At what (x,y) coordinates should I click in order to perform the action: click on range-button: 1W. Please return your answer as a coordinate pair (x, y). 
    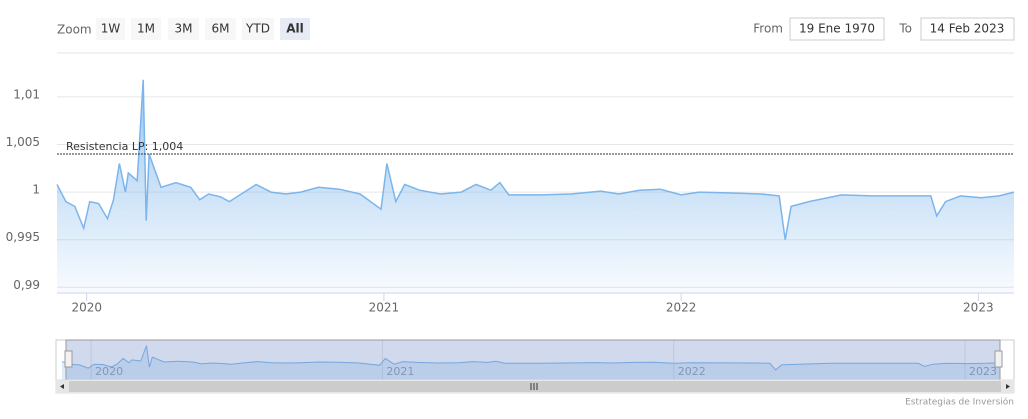
    Looking at the image, I should click on (110, 29).